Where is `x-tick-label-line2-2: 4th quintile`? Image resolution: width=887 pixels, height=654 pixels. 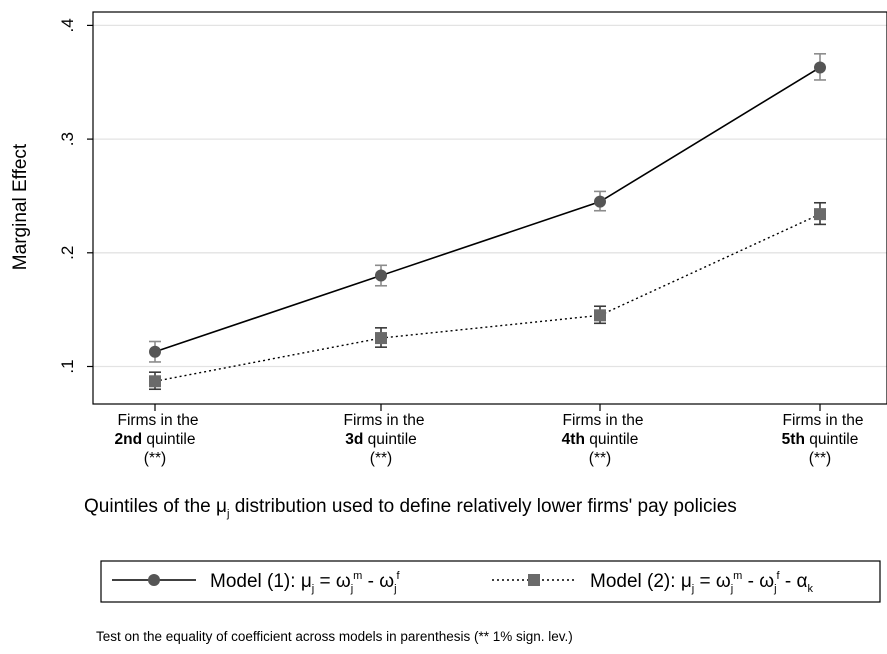
x-tick-label-line2-2: 4th quintile is located at coordinates (600, 439).